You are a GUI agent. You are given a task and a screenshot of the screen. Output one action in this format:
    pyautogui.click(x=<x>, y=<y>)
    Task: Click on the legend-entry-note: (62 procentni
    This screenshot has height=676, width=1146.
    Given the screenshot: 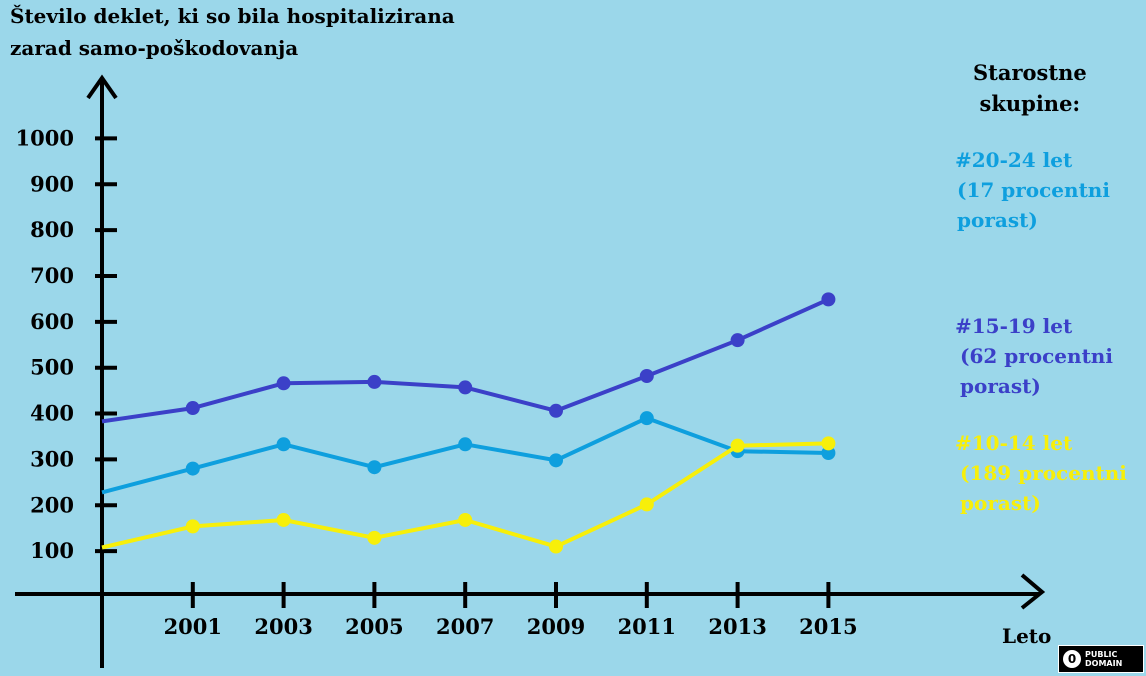 What is the action you would take?
    pyautogui.click(x=1036, y=356)
    